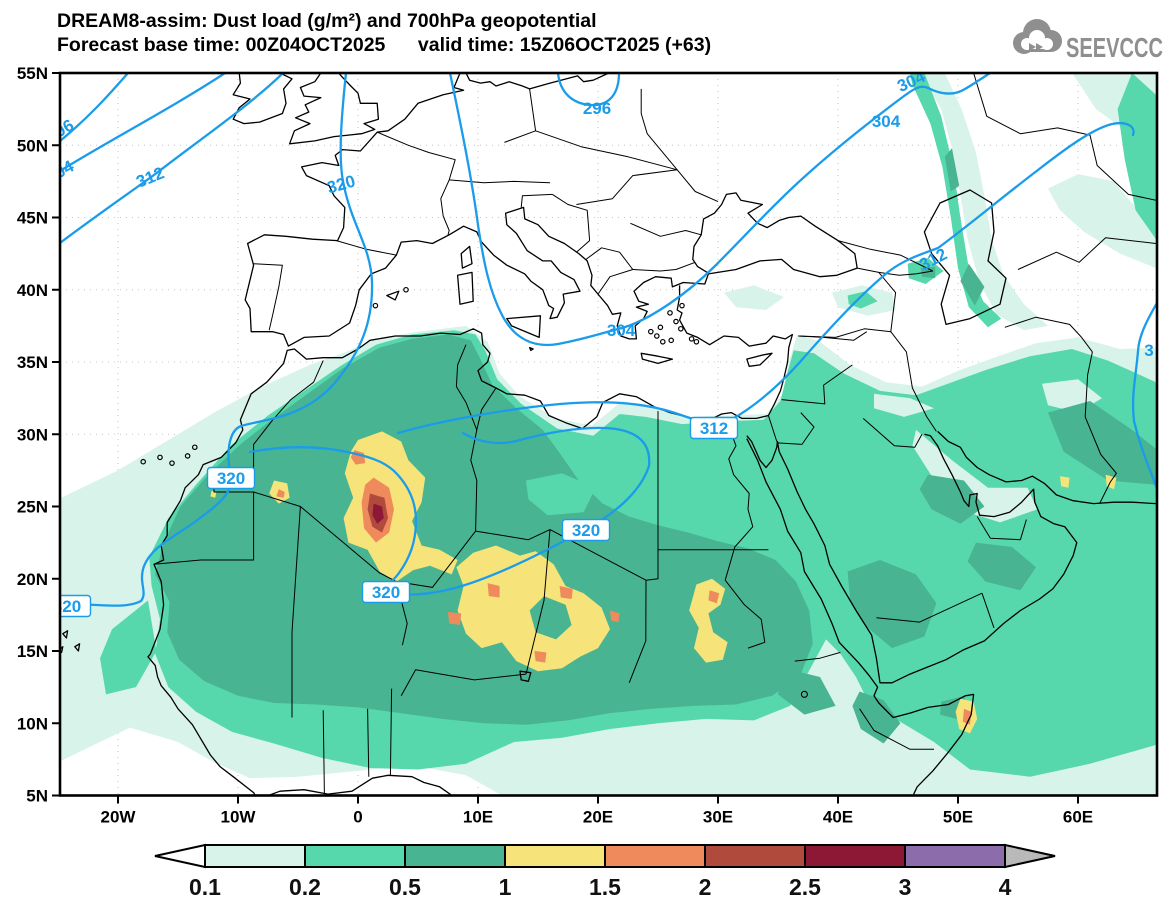  What do you see at coordinates (478, 817) in the screenshot?
I see `lon-axis-label: 10E` at bounding box center [478, 817].